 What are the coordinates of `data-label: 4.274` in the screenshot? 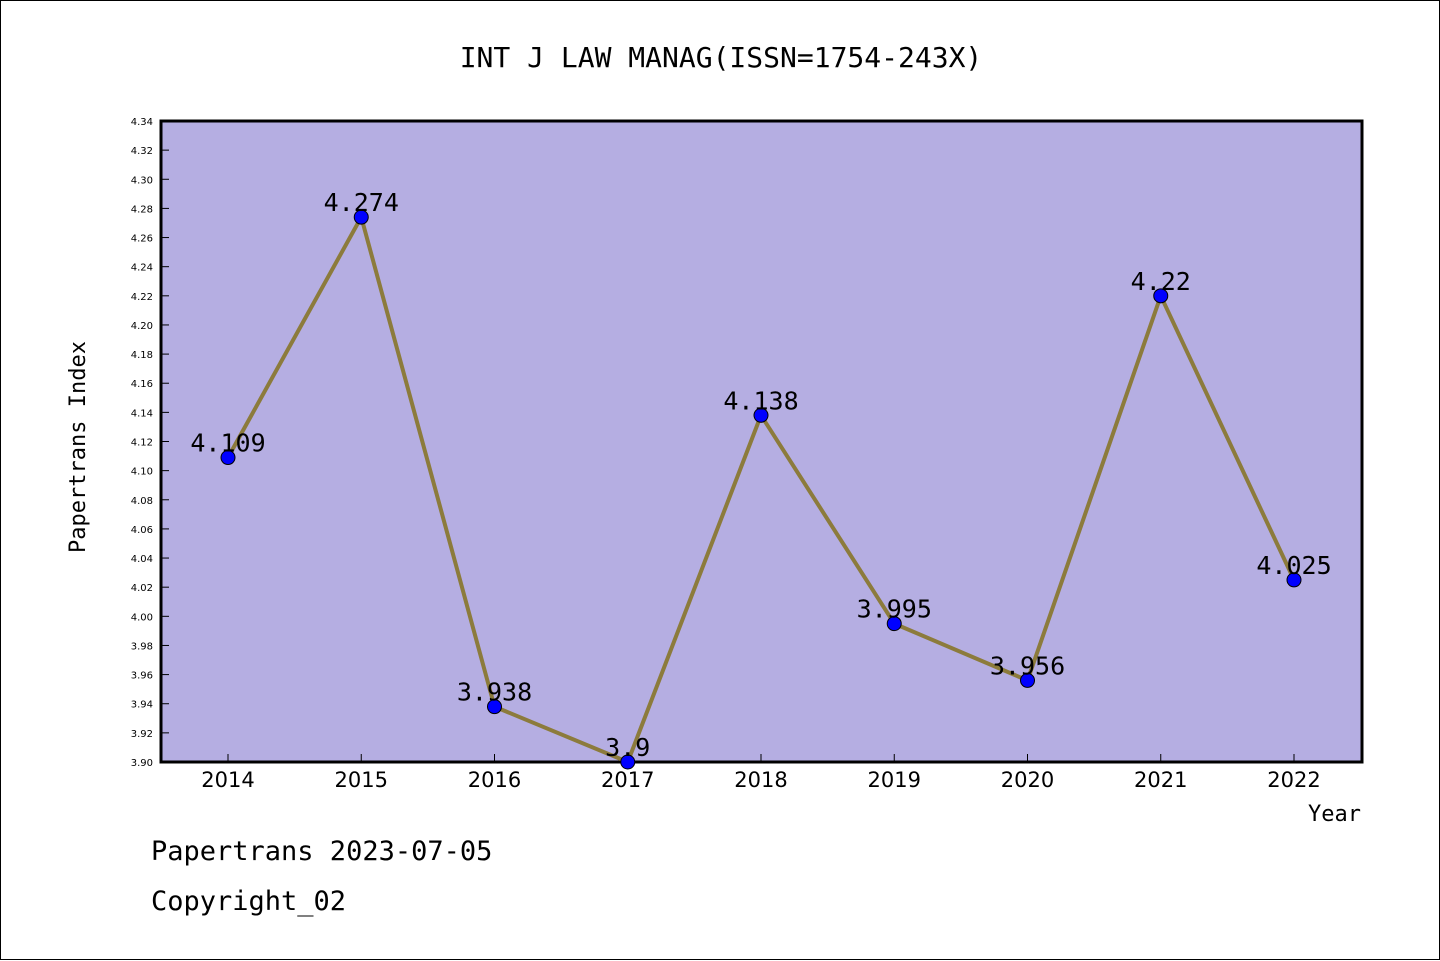 It's located at (361, 202).